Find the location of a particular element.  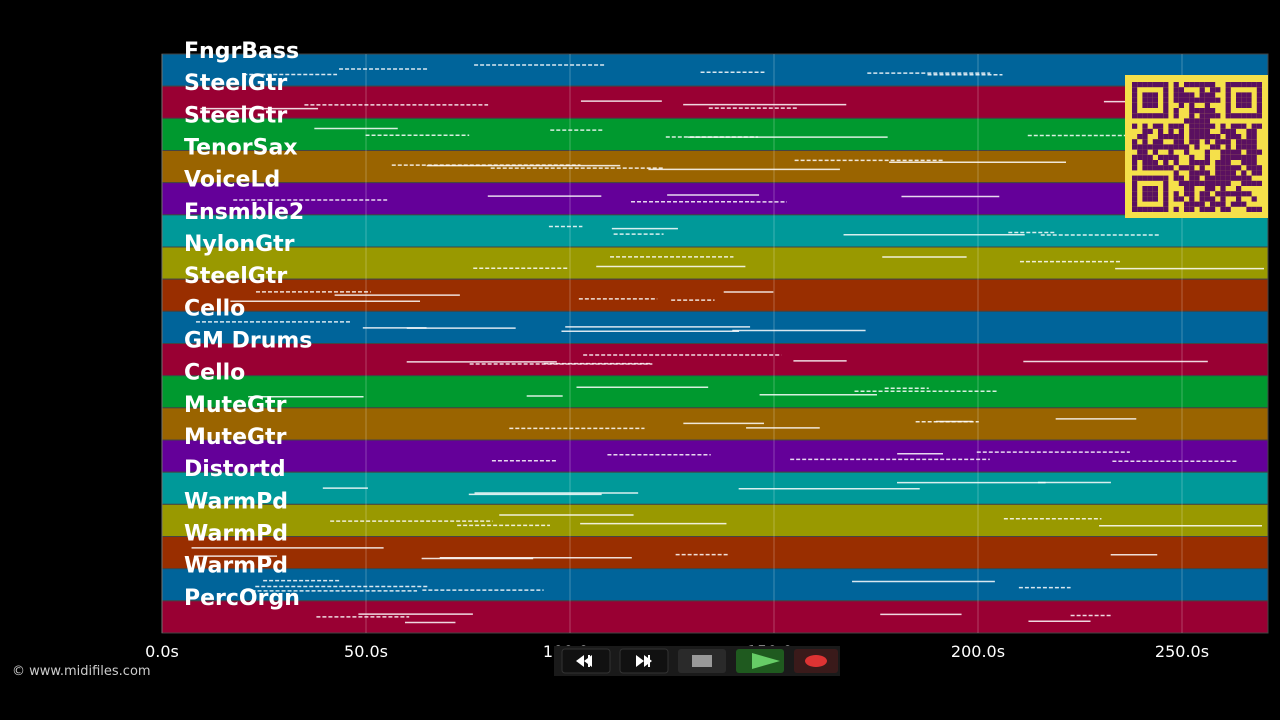

play-button is located at coordinates (760, 661).